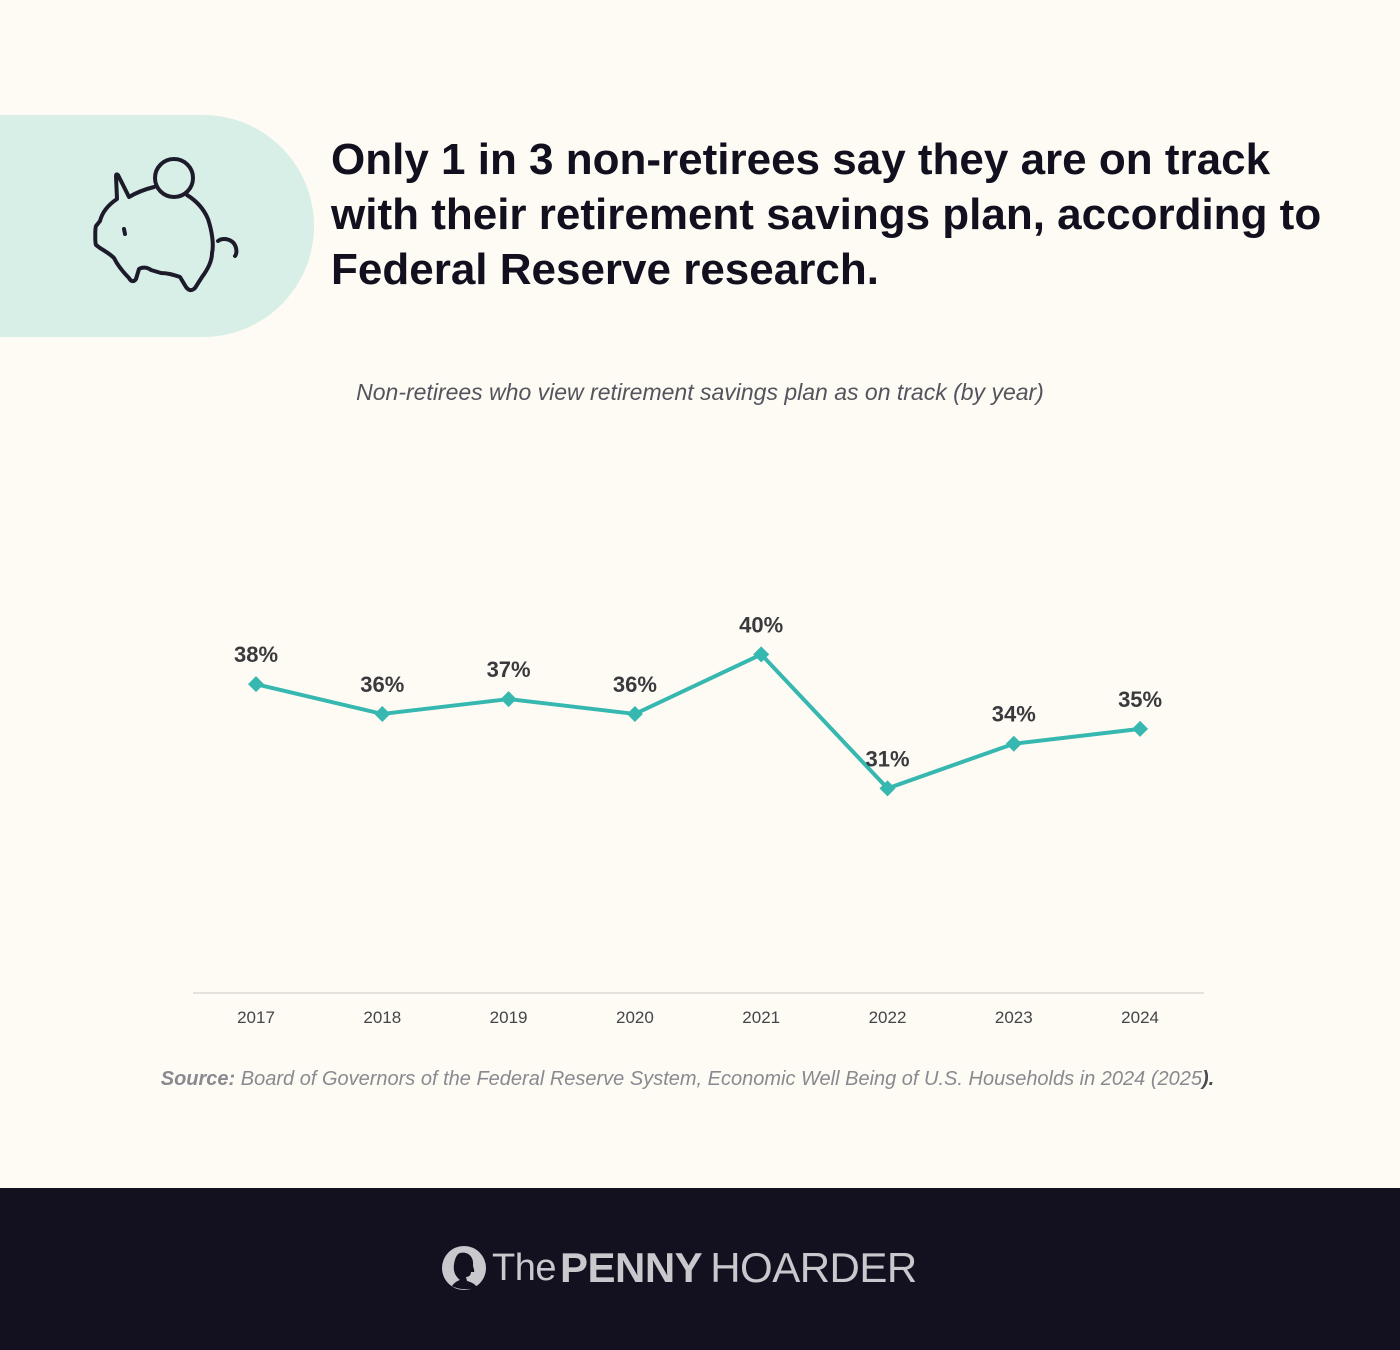 This screenshot has width=1400, height=1350. I want to click on icon-panel, so click(157, 226).